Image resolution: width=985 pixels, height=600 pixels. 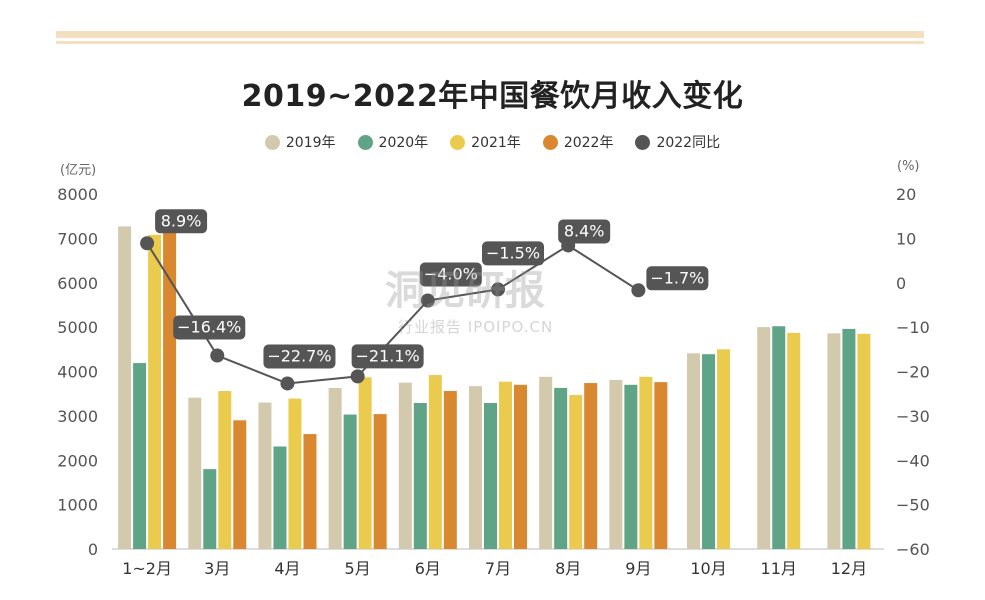 I want to click on y-right-tick-label: −30, so click(x=913, y=416).